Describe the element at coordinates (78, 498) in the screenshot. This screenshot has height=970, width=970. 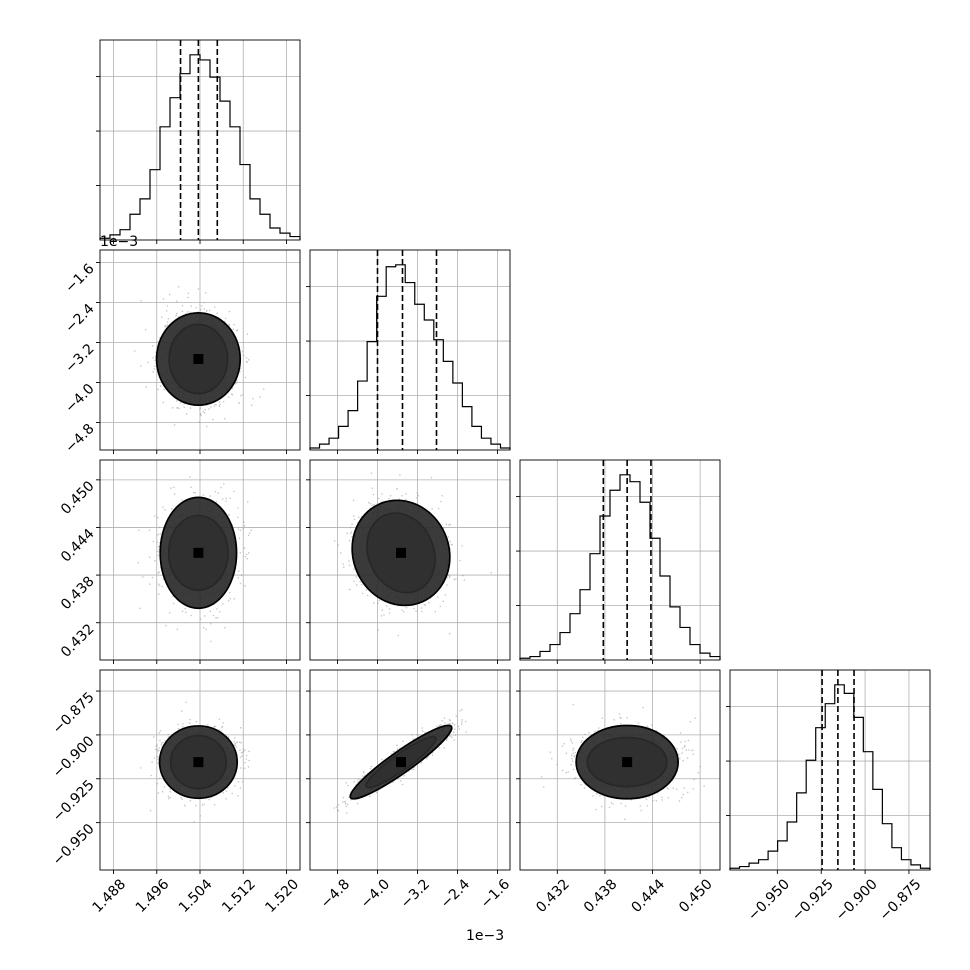
I see `y-tick-label: 0.450` at that location.